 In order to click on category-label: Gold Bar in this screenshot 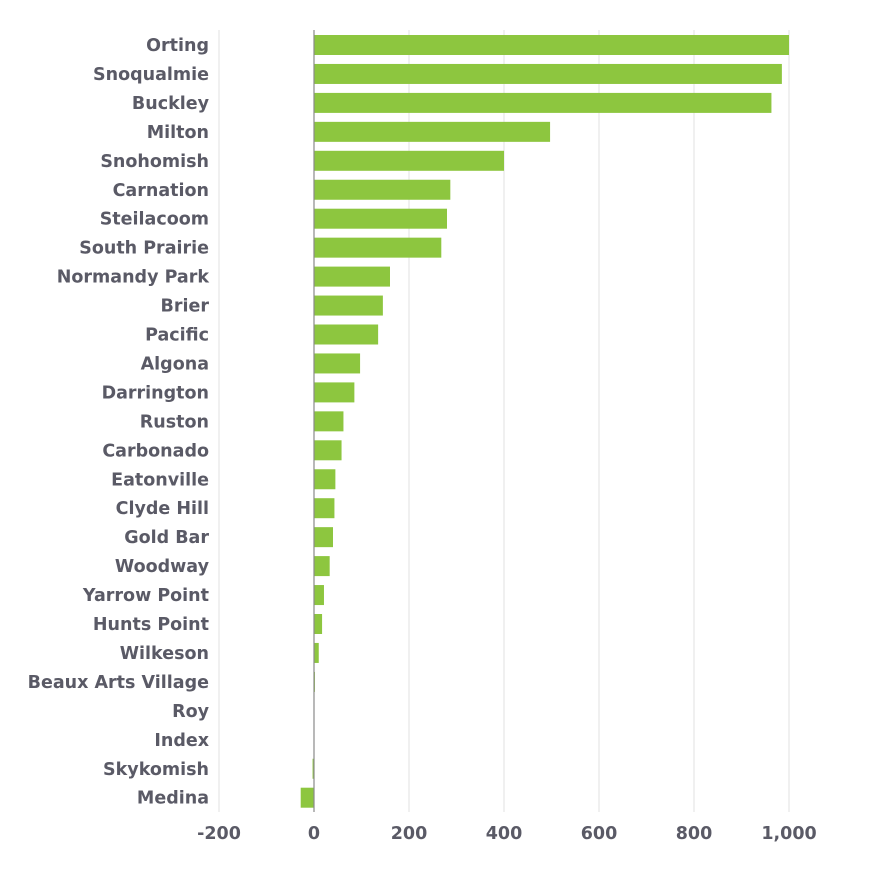, I will do `click(166, 538)`.